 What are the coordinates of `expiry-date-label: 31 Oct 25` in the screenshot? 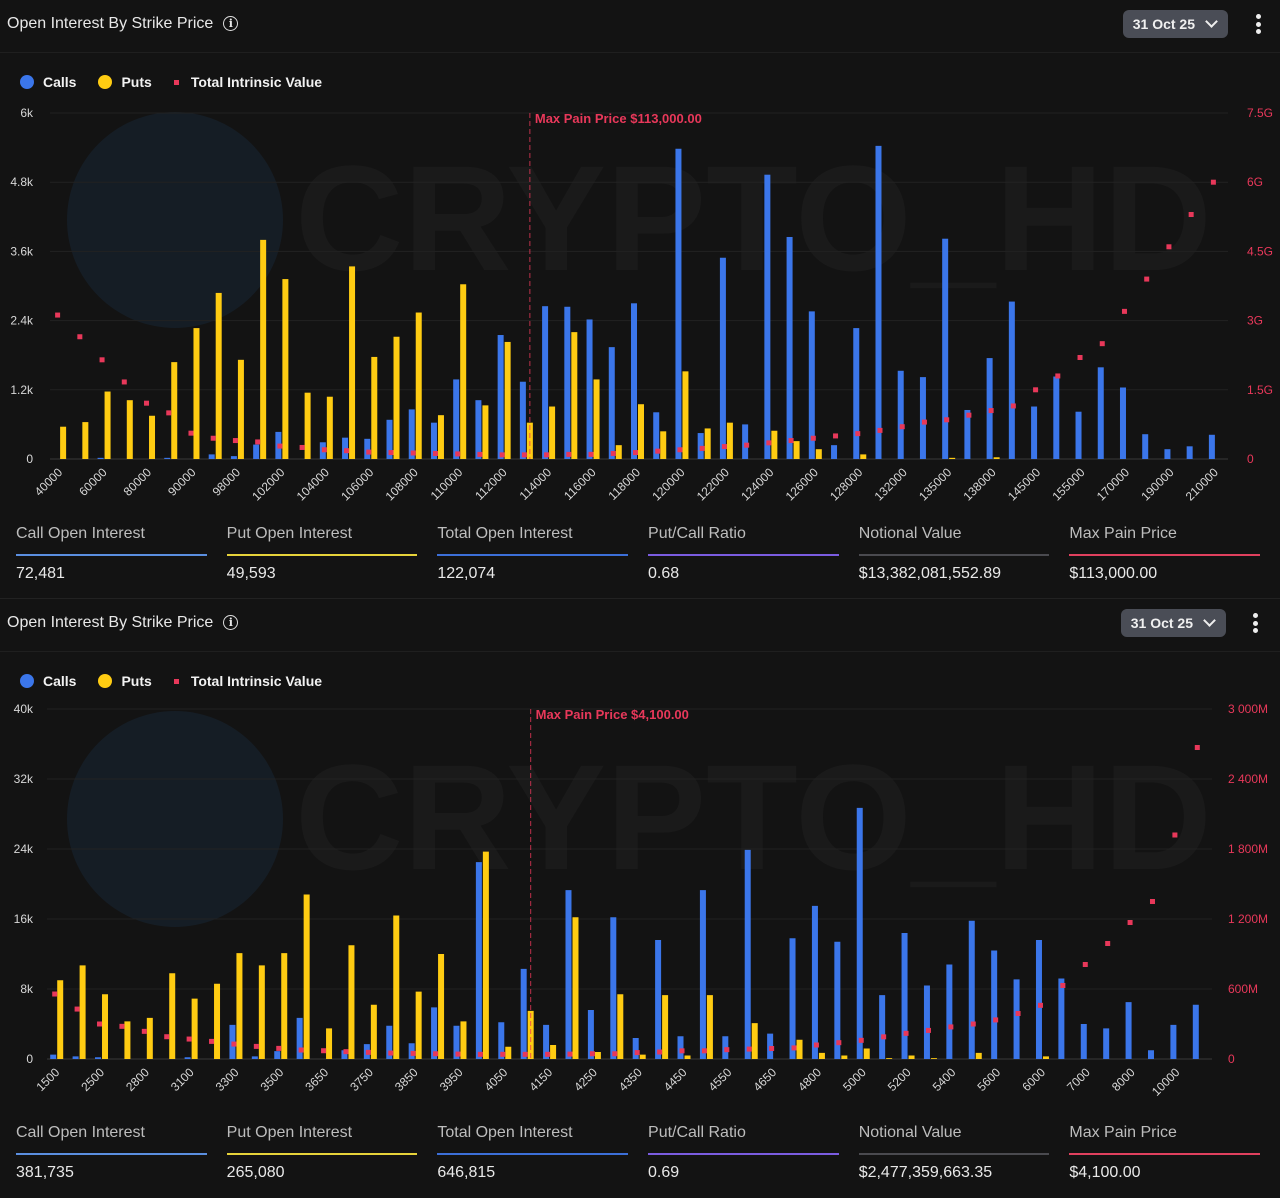 It's located at (1161, 623).